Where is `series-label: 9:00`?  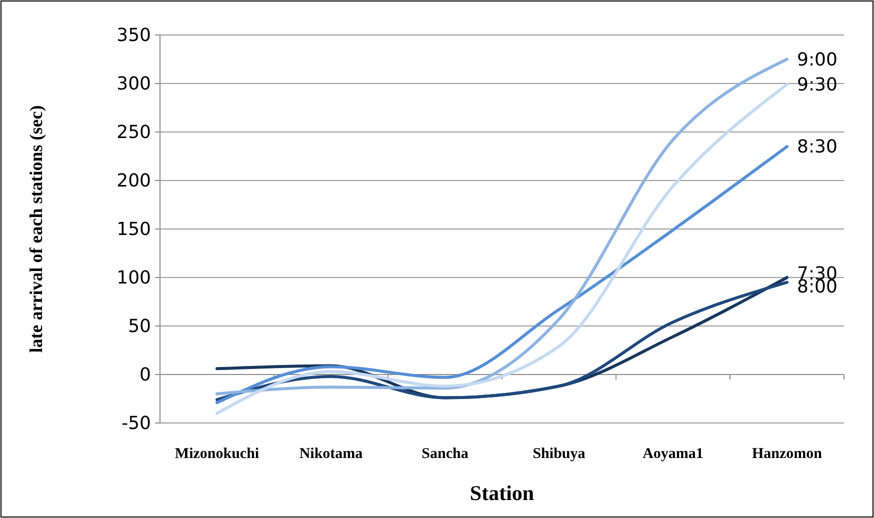
series-label: 9:00 is located at coordinates (817, 59).